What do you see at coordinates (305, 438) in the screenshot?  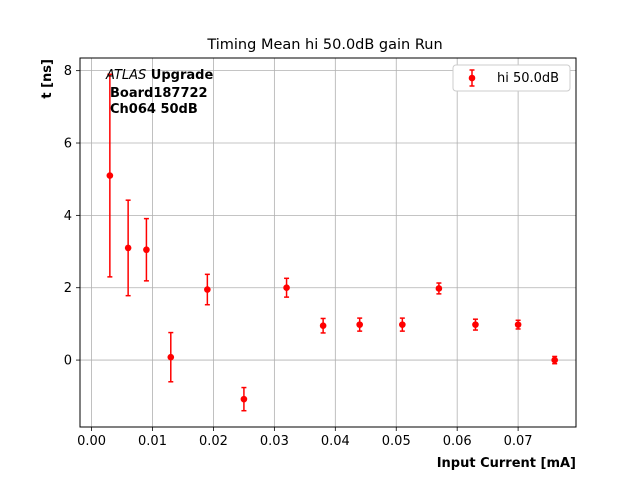 I see `x-axis-ticks: 0.00 0.01 0.02 0.03 0.04 0.05 0.06 0.07` at bounding box center [305, 438].